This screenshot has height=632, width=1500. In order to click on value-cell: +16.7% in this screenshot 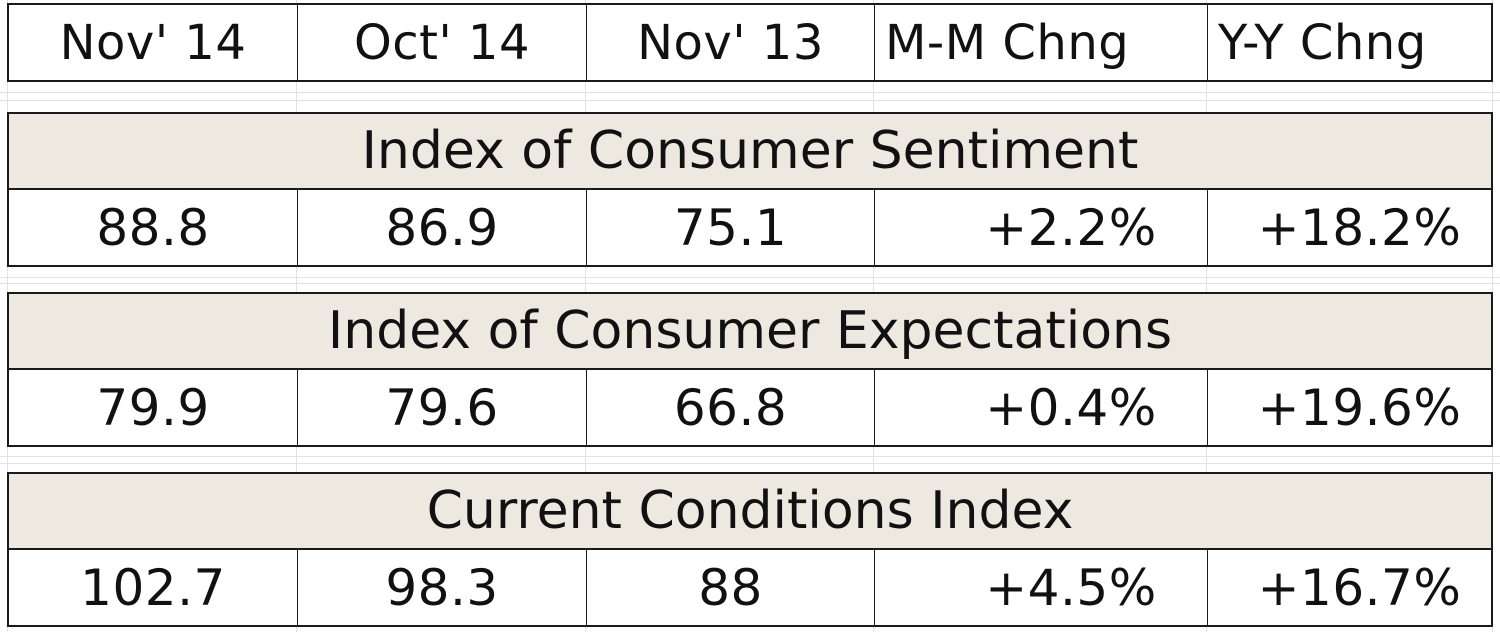, I will do `click(1359, 587)`.